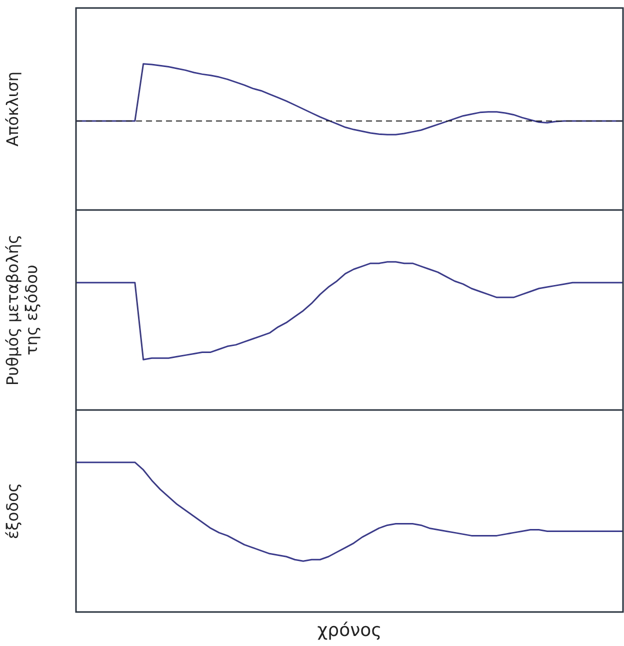 This screenshot has width=624, height=646. I want to click on x-axis-title: χρόνος, so click(349, 630).